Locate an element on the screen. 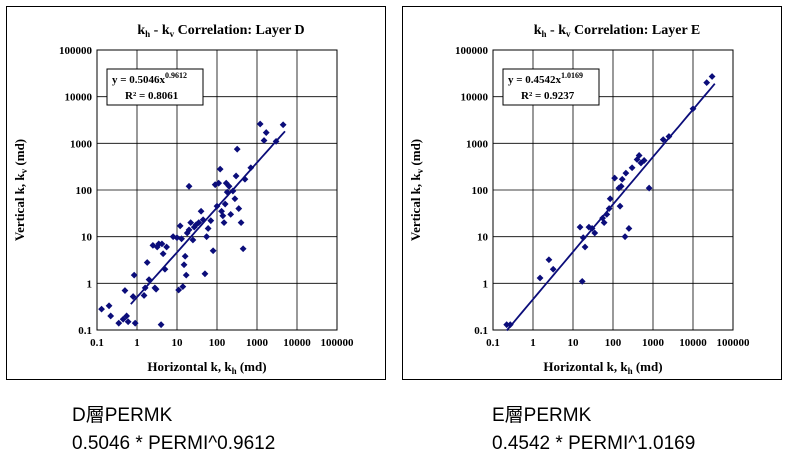 The height and width of the screenshot is (468, 789). y-tick-label: 1 is located at coordinates (90, 284).